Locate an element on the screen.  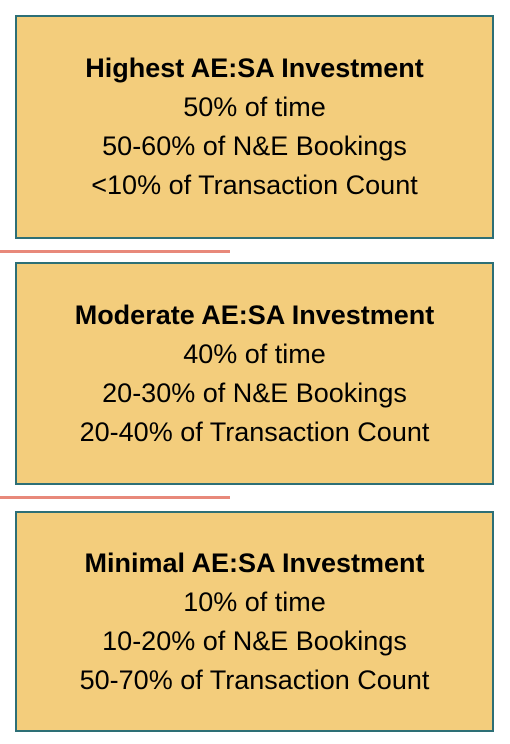
tier-transaction-share: <10% of Transaction Count is located at coordinates (254, 185).